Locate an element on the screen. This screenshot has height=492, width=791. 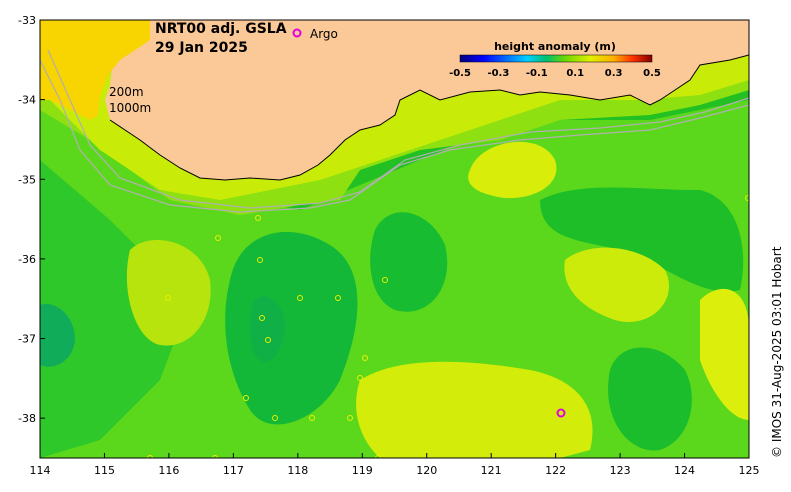
y-tick-label: -38 is located at coordinates (27, 418).